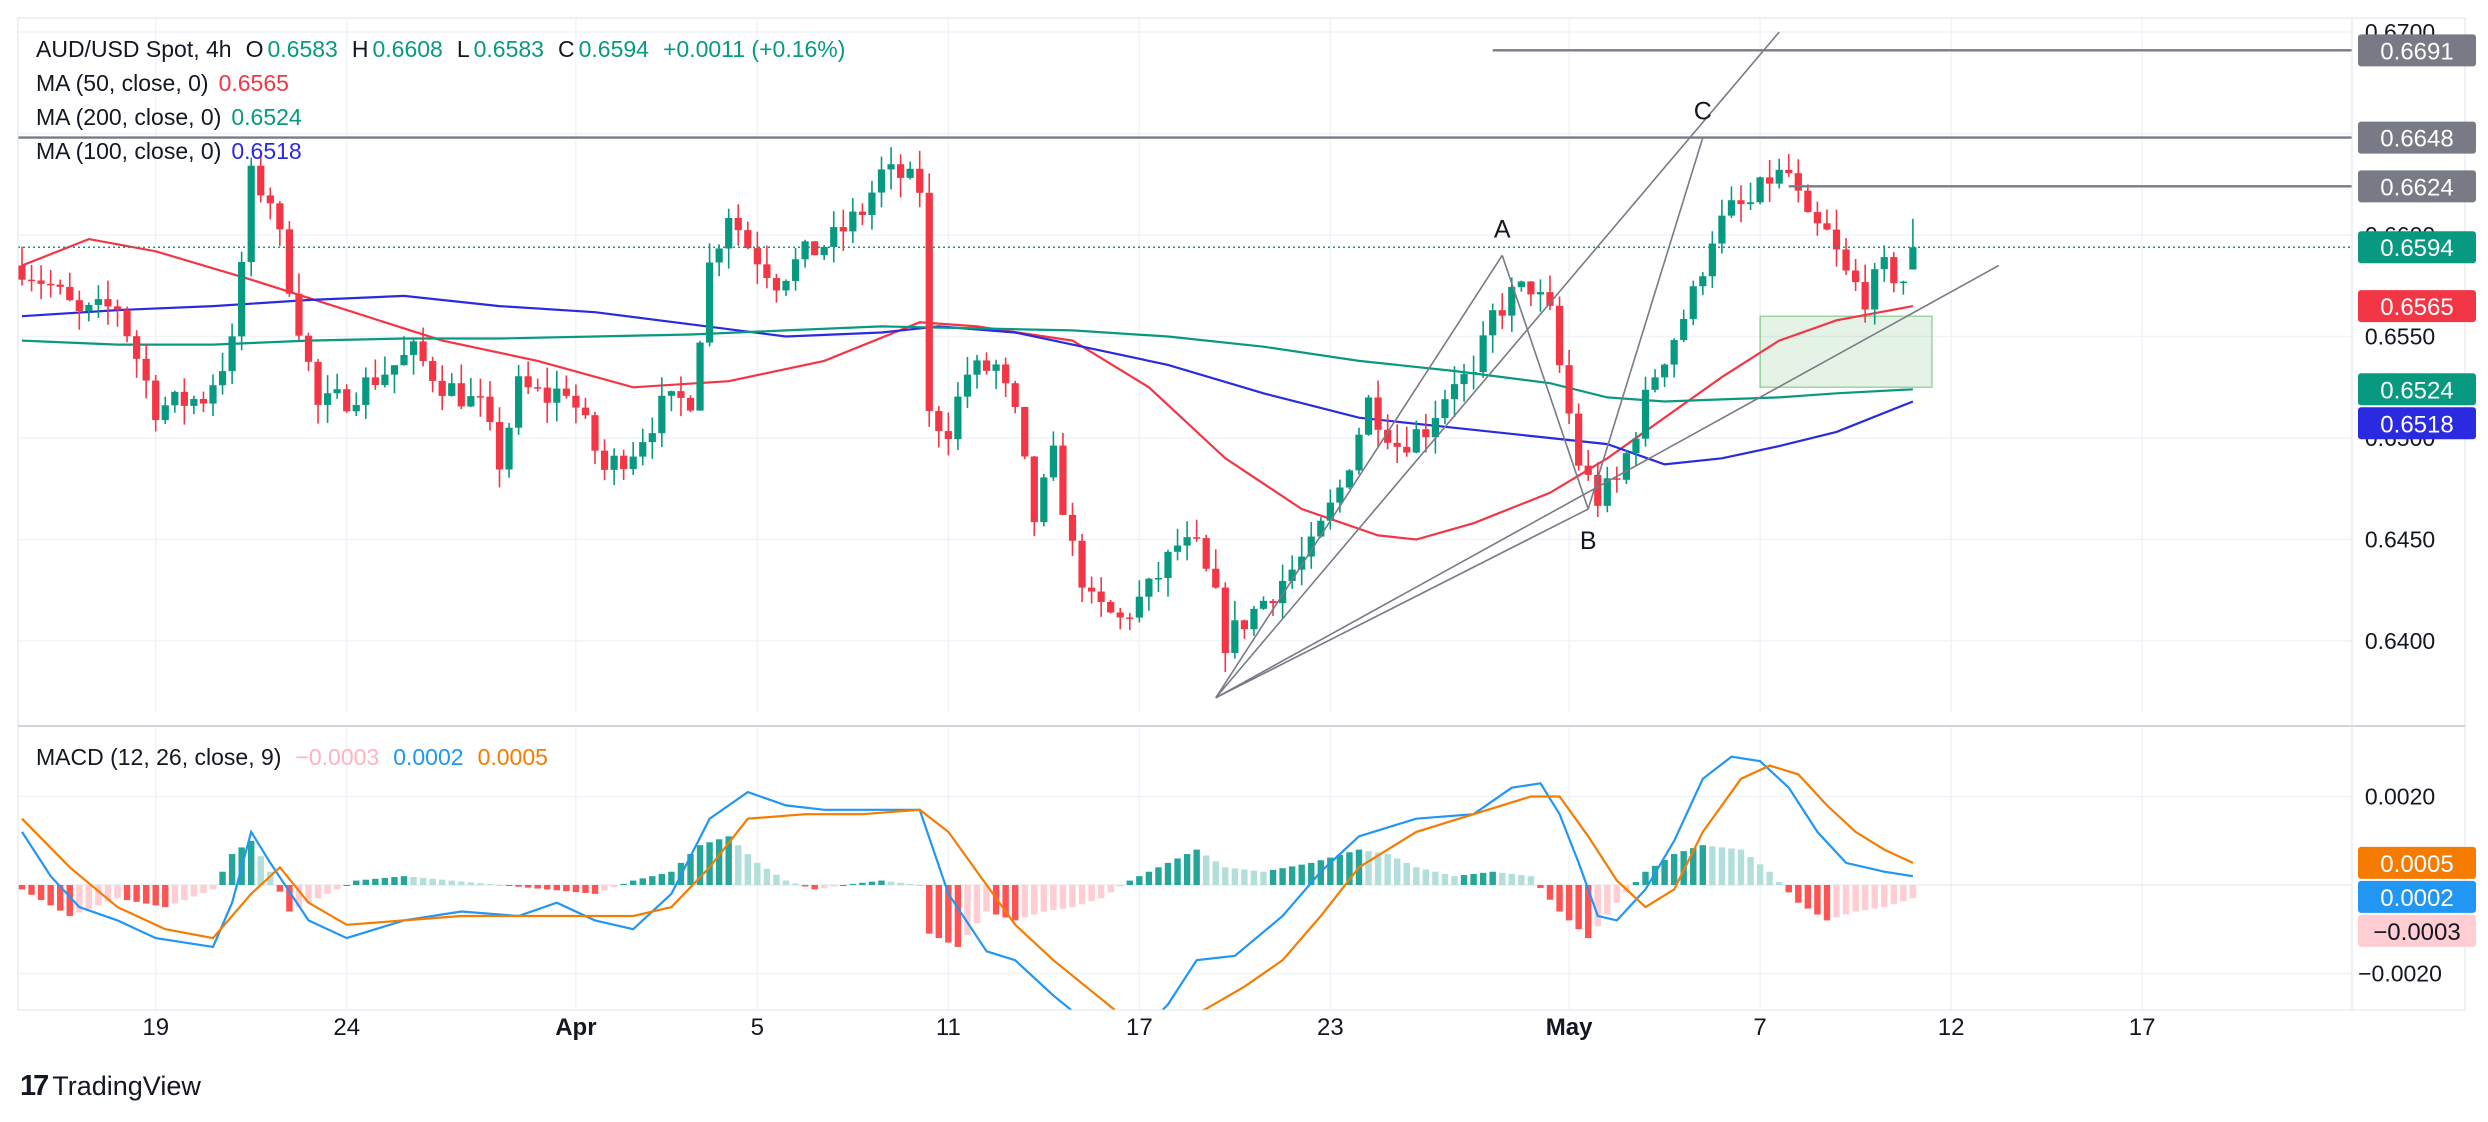  What do you see at coordinates (1588, 541) in the screenshot?
I see `wave-label-b: B` at bounding box center [1588, 541].